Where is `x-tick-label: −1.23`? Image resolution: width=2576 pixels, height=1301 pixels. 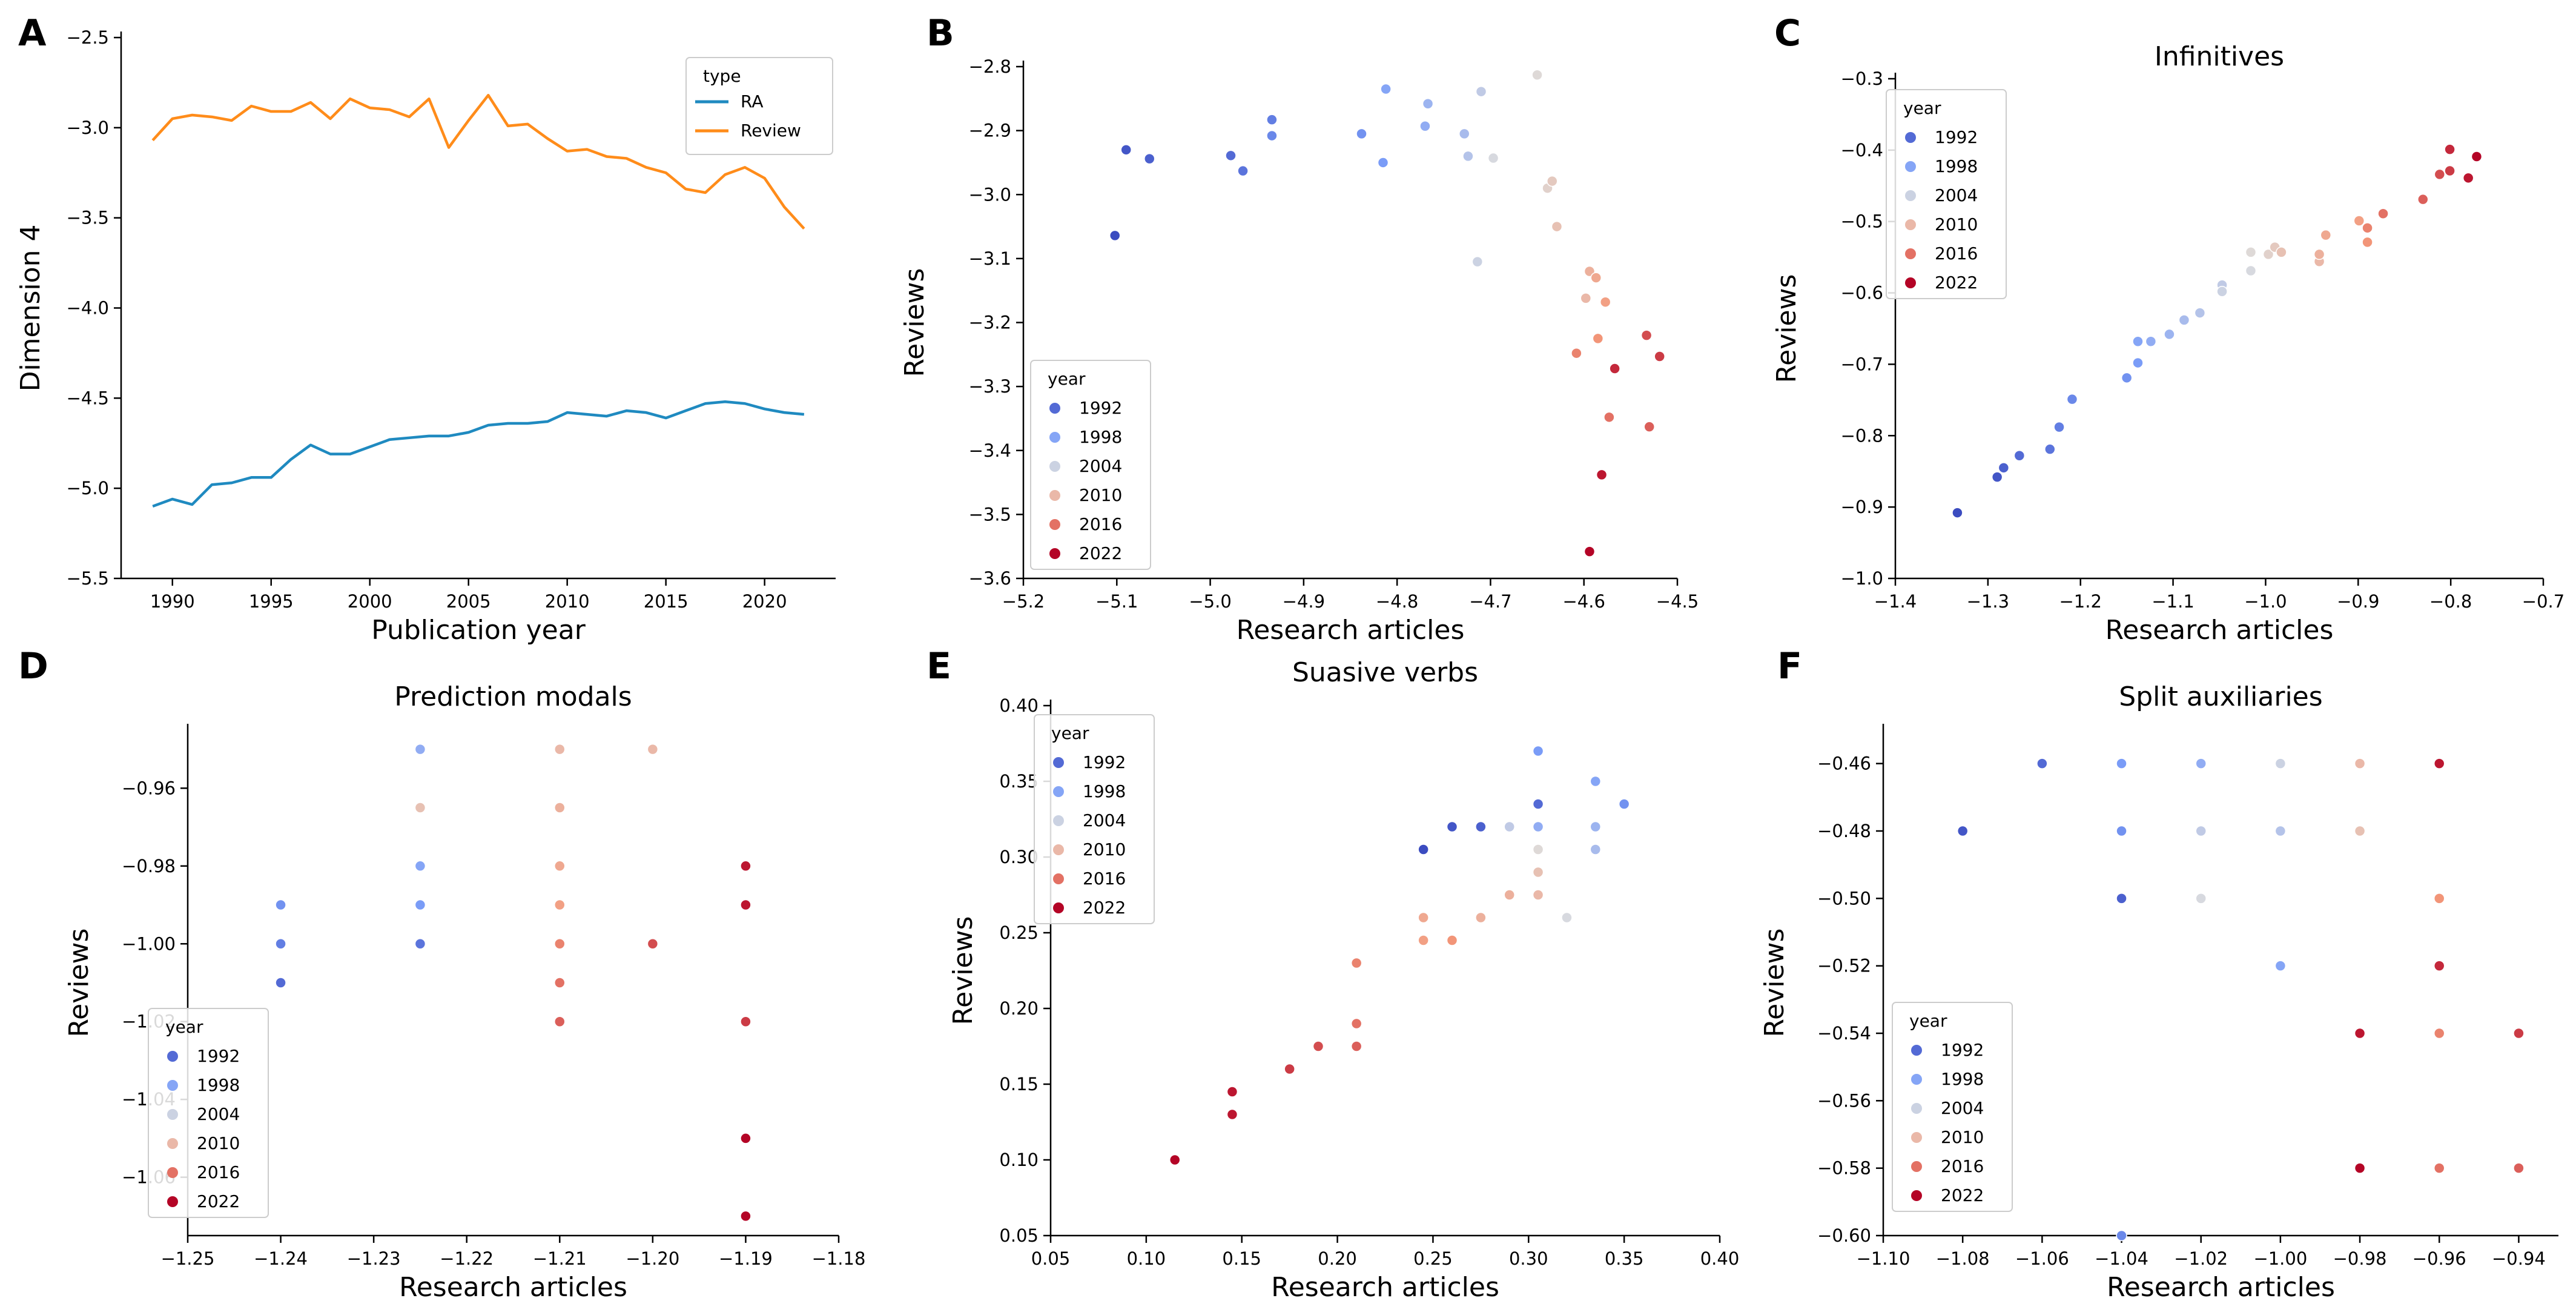 x-tick-label: −1.23 is located at coordinates (374, 1258).